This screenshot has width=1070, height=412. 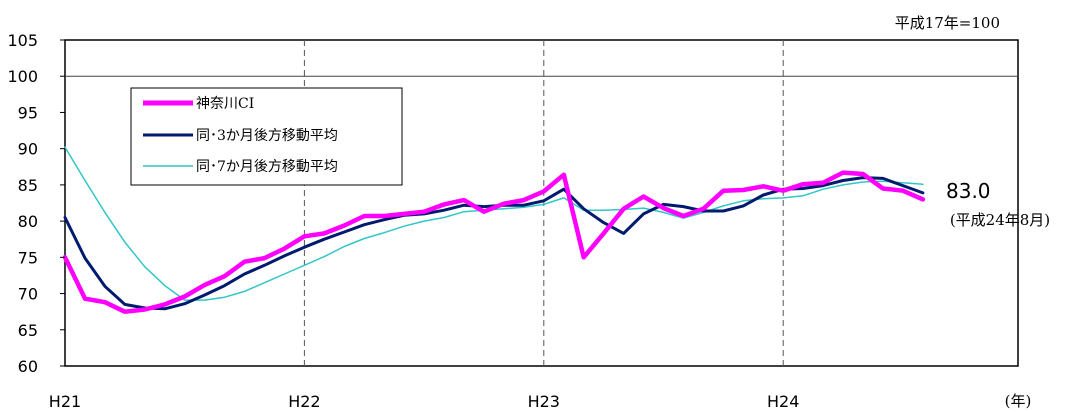 I want to click on legend-label-0: 神奈川CI, so click(x=225, y=104).